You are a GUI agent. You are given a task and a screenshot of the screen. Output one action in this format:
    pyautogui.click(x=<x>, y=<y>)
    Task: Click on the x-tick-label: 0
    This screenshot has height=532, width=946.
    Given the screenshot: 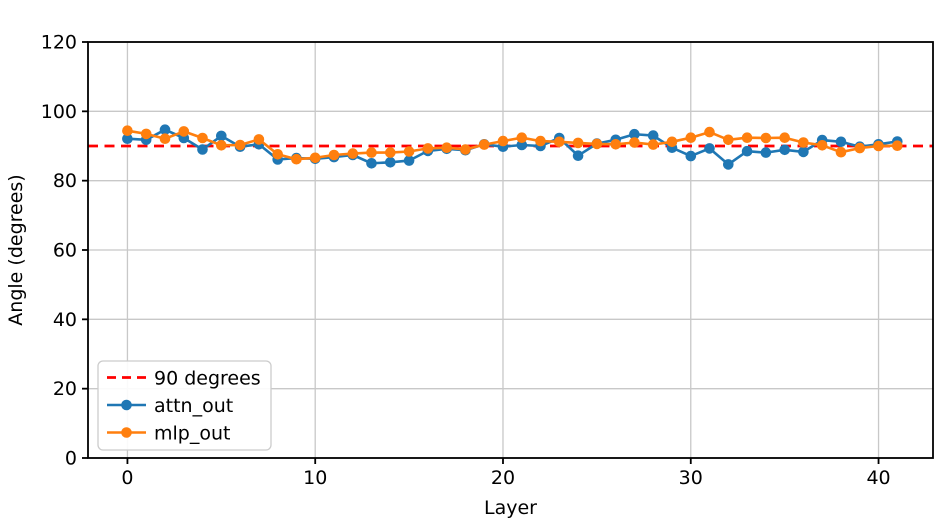 What is the action you would take?
    pyautogui.click(x=127, y=478)
    